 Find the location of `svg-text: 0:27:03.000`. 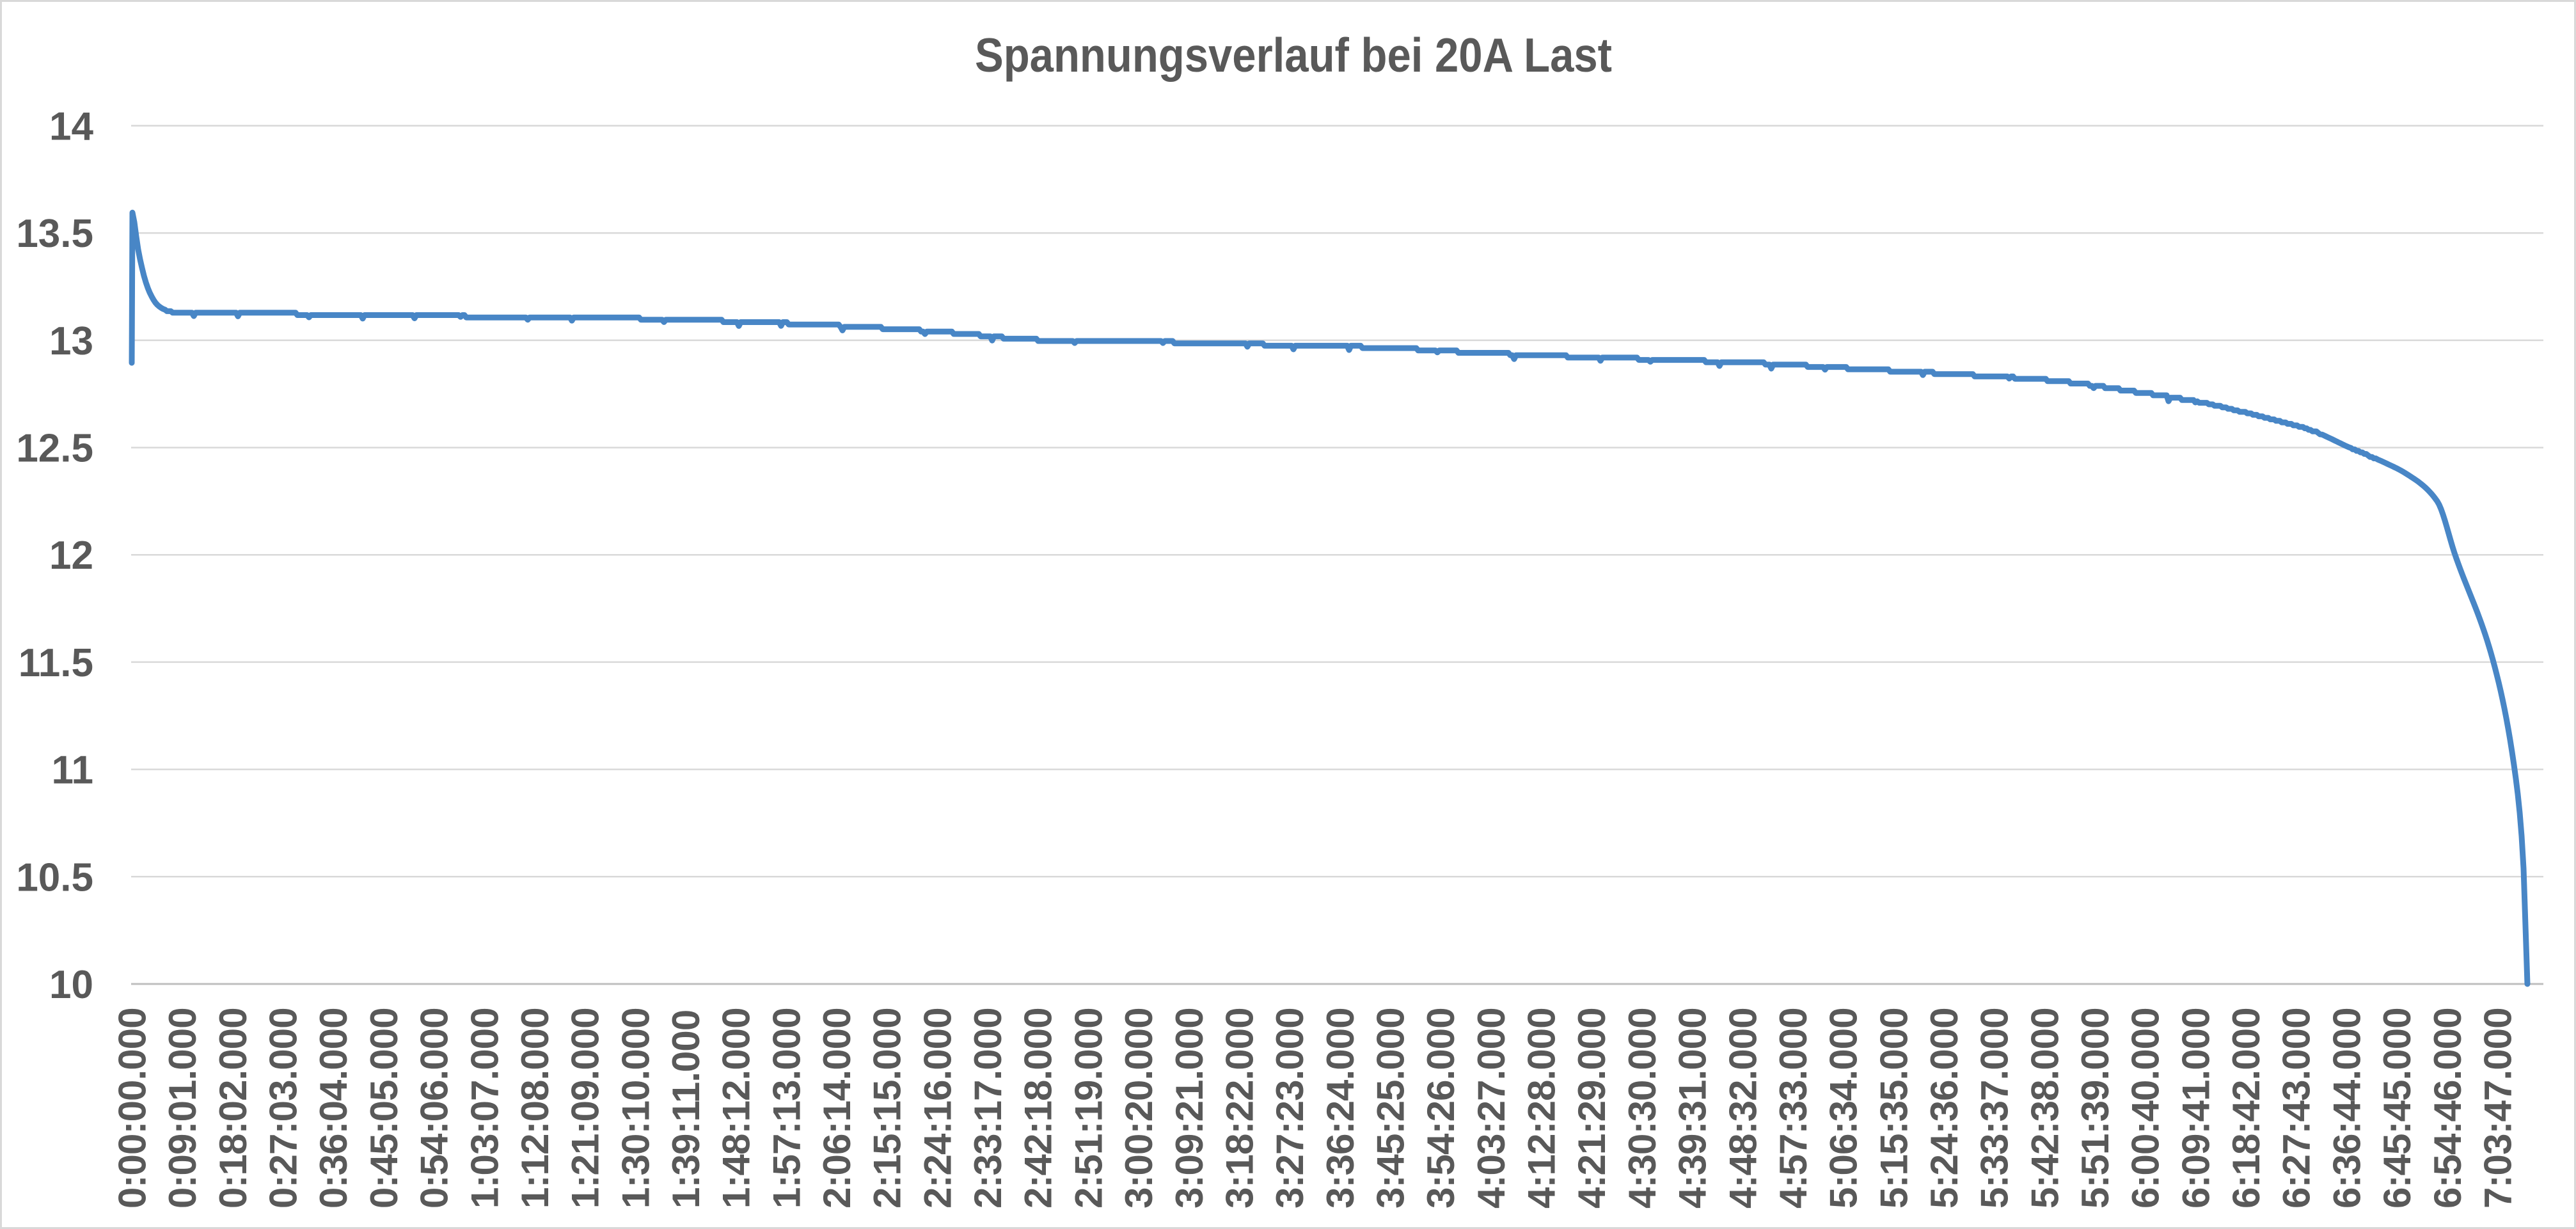

svg-text: 0:27:03.000 is located at coordinates (283, 1108).